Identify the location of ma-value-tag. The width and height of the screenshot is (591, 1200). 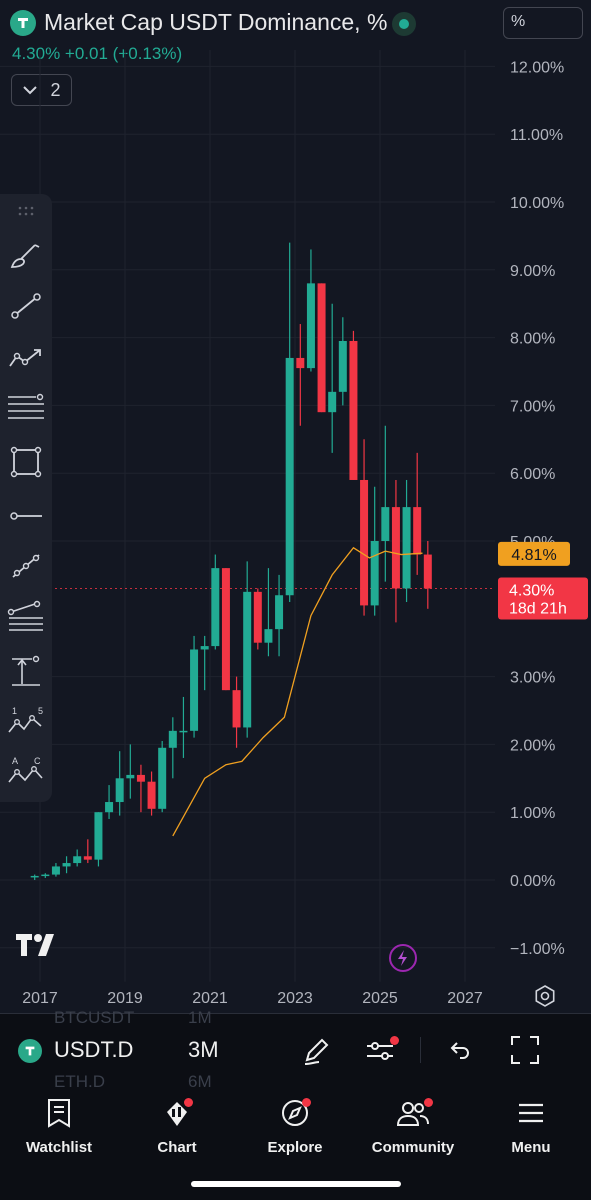
(534, 553).